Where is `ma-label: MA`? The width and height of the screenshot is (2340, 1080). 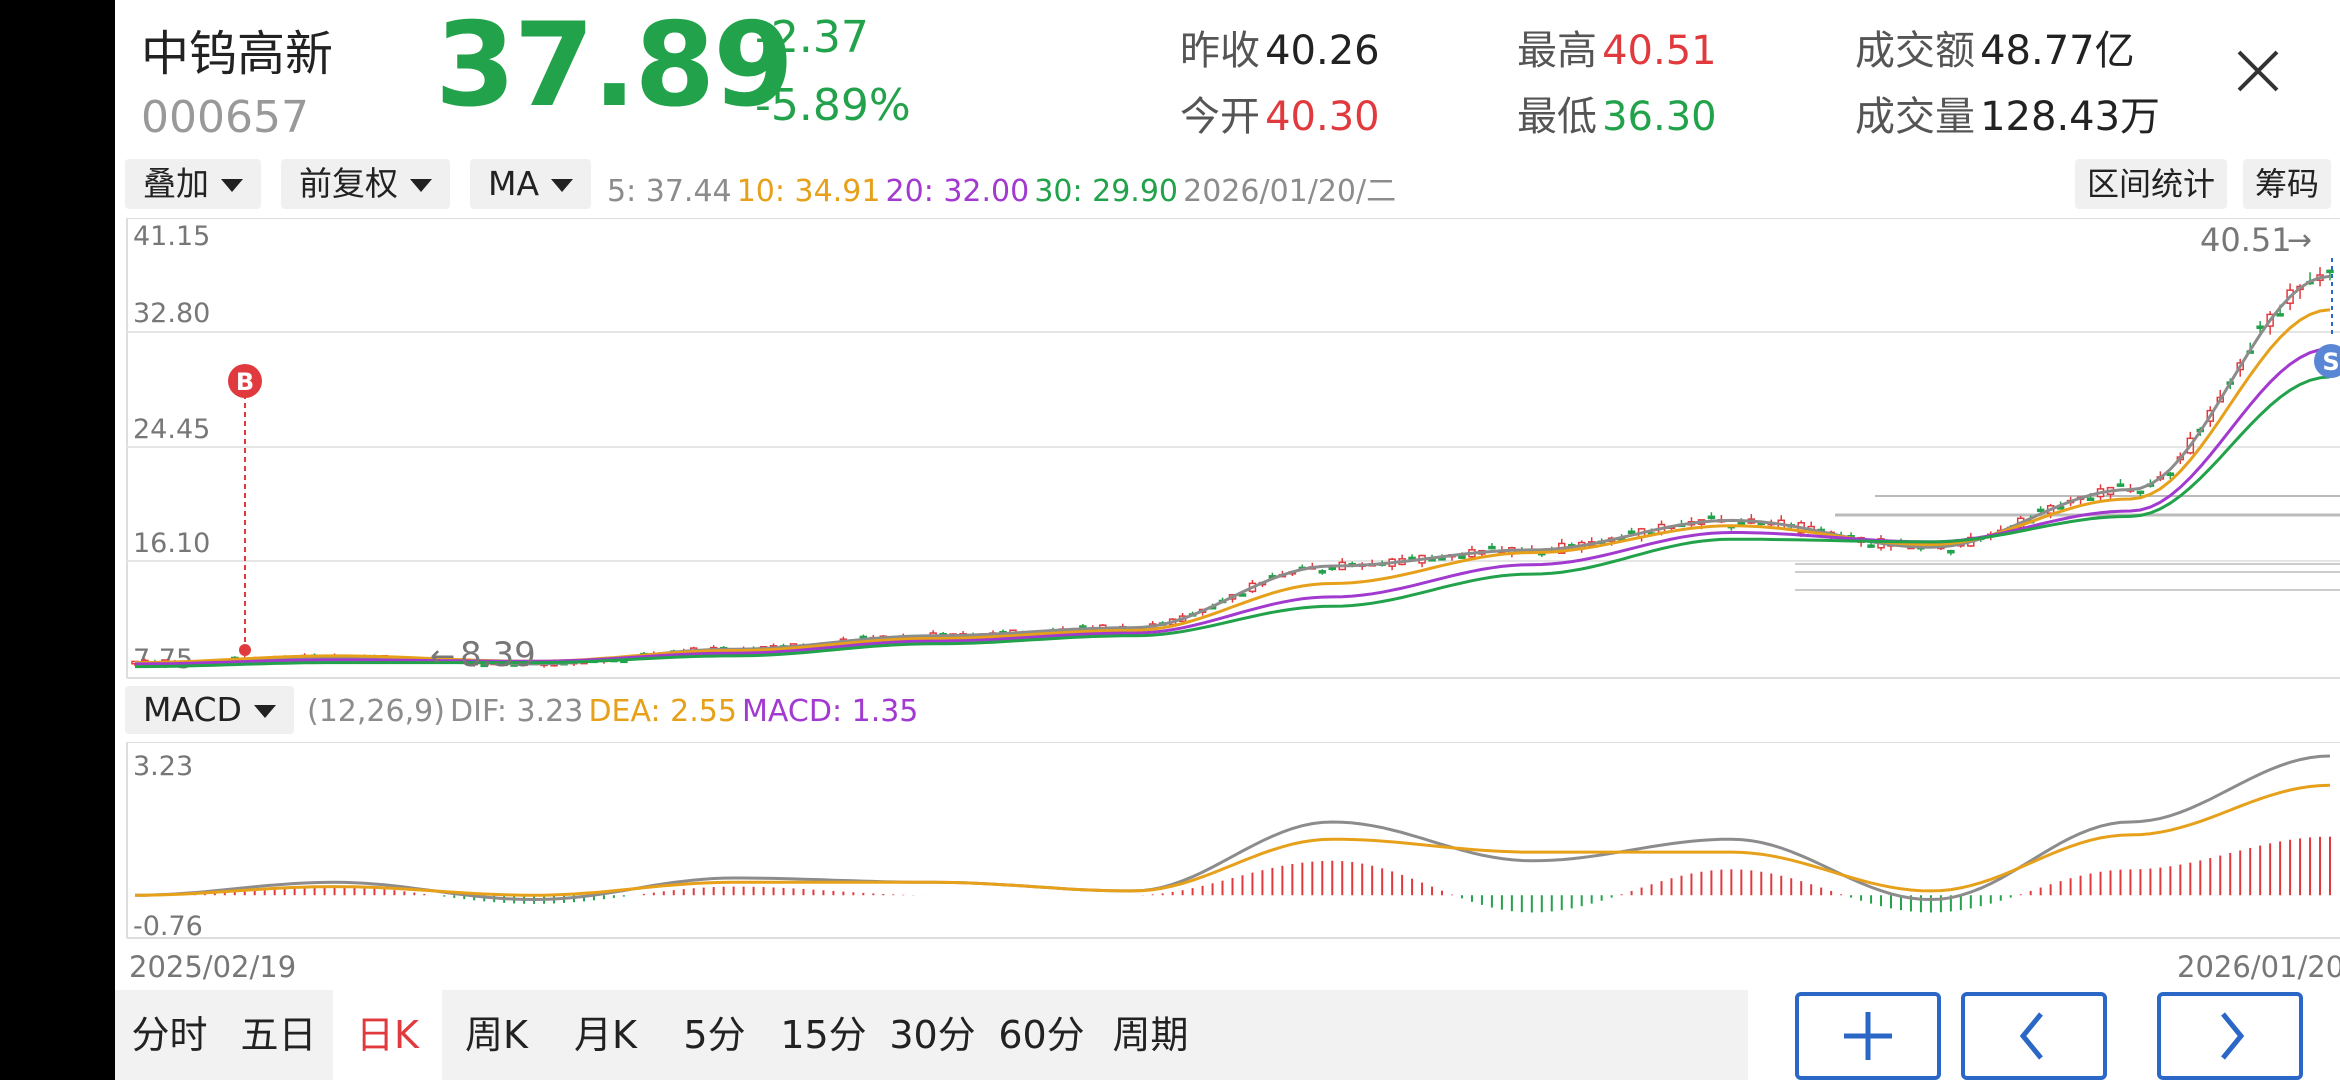 ma-label: MA is located at coordinates (514, 183).